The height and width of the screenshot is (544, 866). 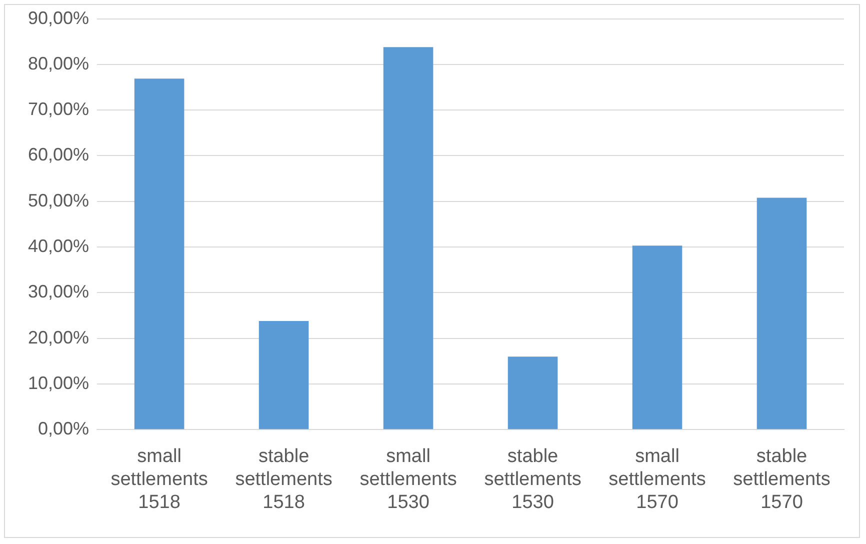 What do you see at coordinates (59, 154) in the screenshot?
I see `y-tick-label: 60,00%` at bounding box center [59, 154].